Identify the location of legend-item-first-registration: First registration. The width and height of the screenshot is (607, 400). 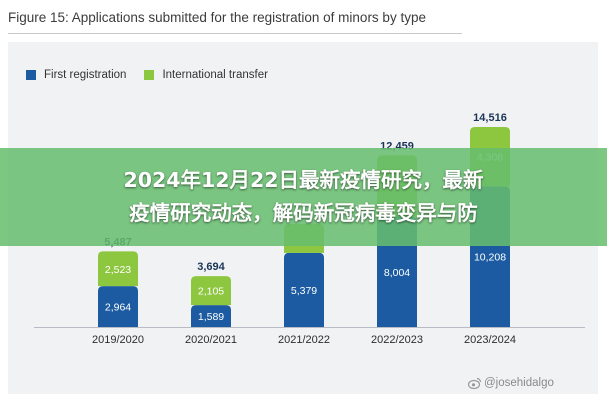
(76, 75).